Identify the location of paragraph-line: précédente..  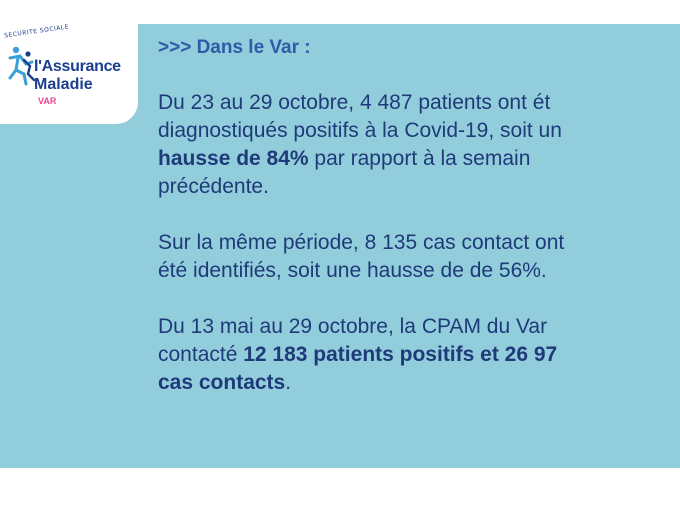
(213, 186).